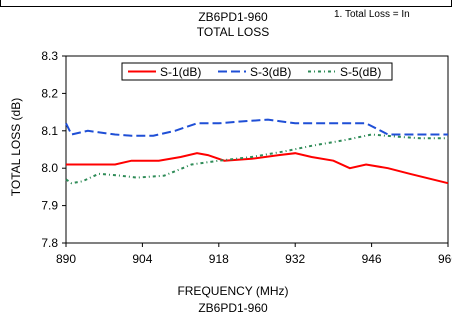 The image size is (452, 320). What do you see at coordinates (360, 72) in the screenshot?
I see `legend-label-3: S-5(dB)` at bounding box center [360, 72].